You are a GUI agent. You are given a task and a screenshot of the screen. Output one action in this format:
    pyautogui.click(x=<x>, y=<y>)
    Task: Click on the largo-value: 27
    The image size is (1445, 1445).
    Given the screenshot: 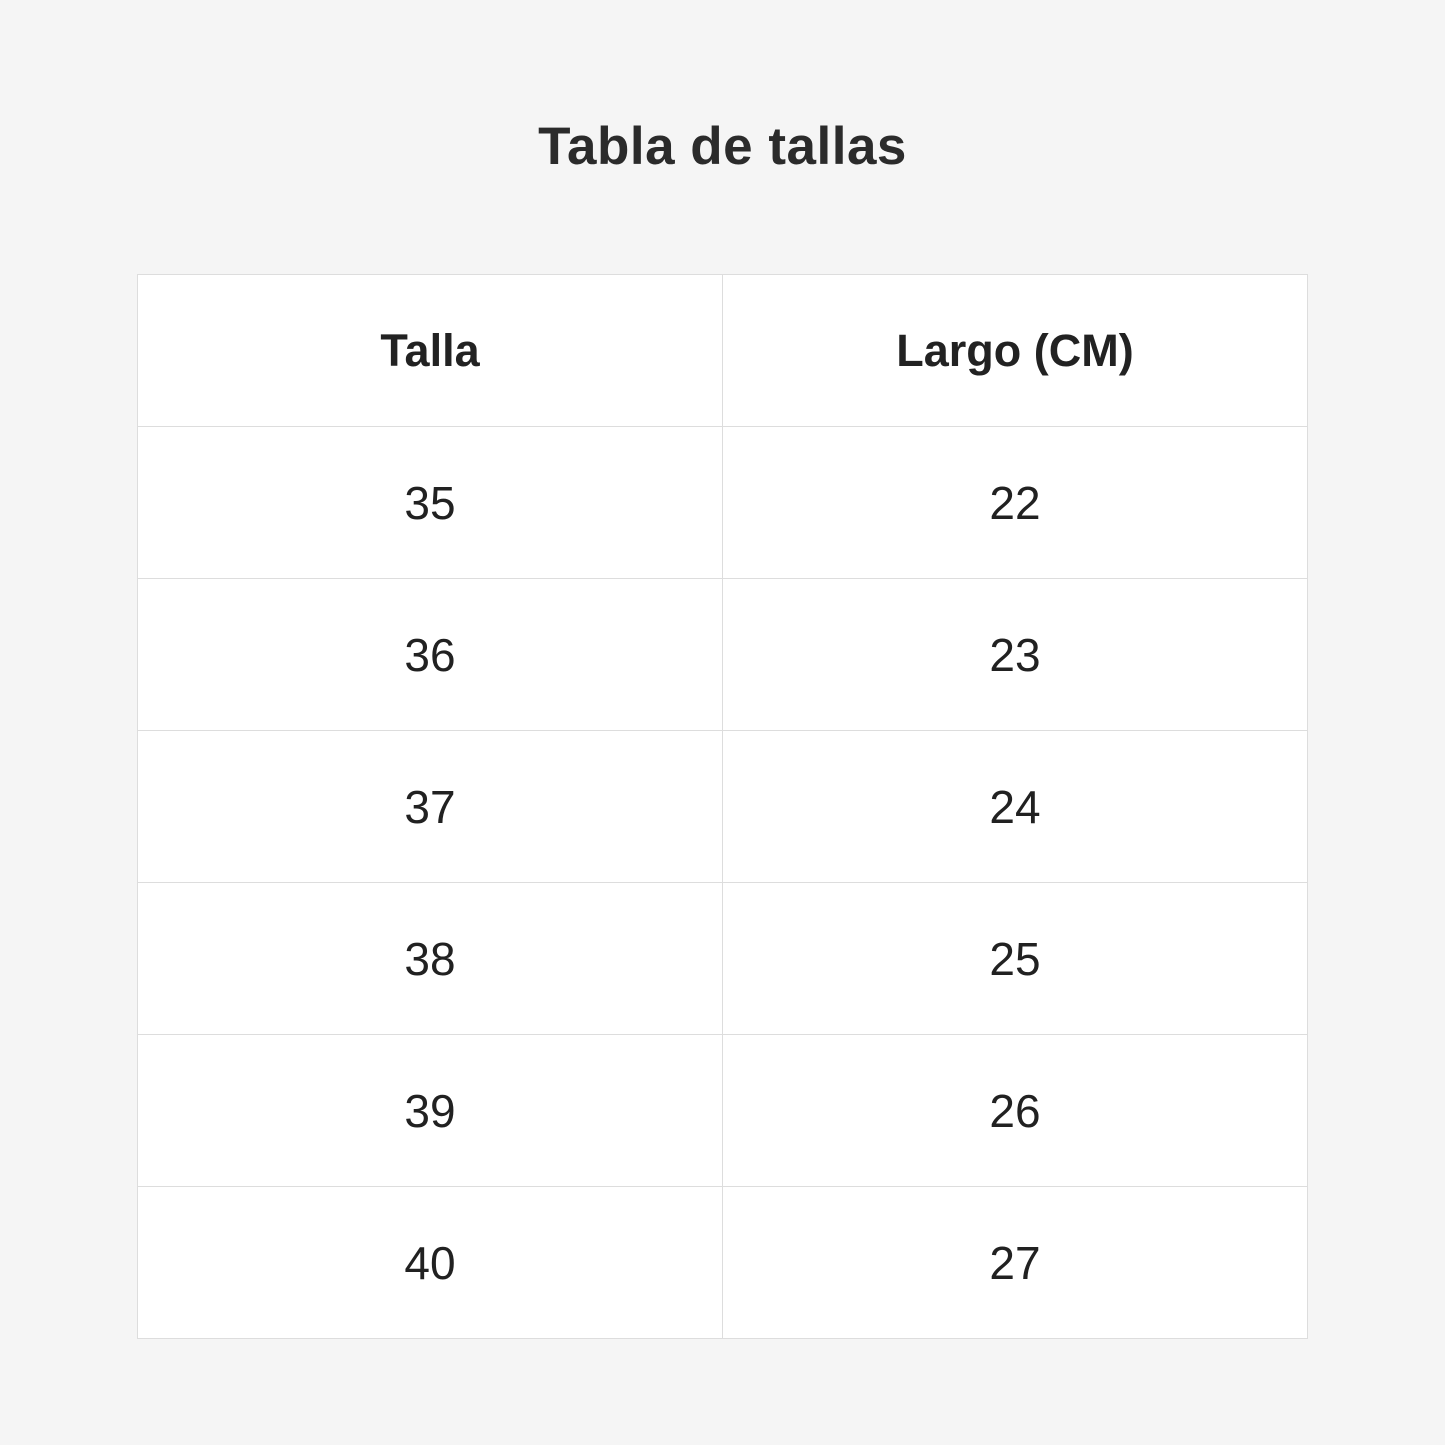 What is the action you would take?
    pyautogui.click(x=1015, y=1262)
    